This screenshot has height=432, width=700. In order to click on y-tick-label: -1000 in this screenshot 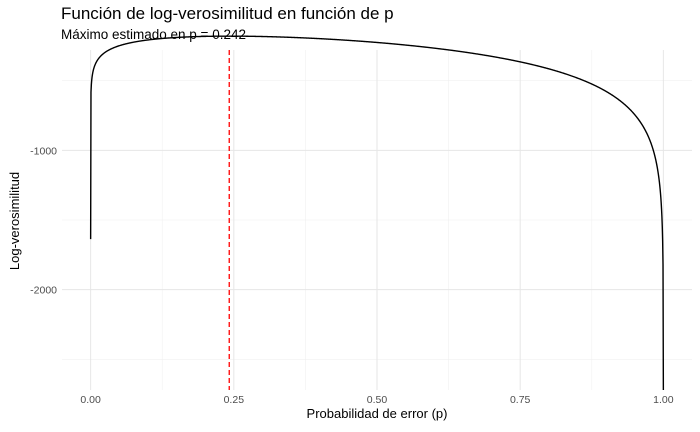, I will do `click(43, 151)`.